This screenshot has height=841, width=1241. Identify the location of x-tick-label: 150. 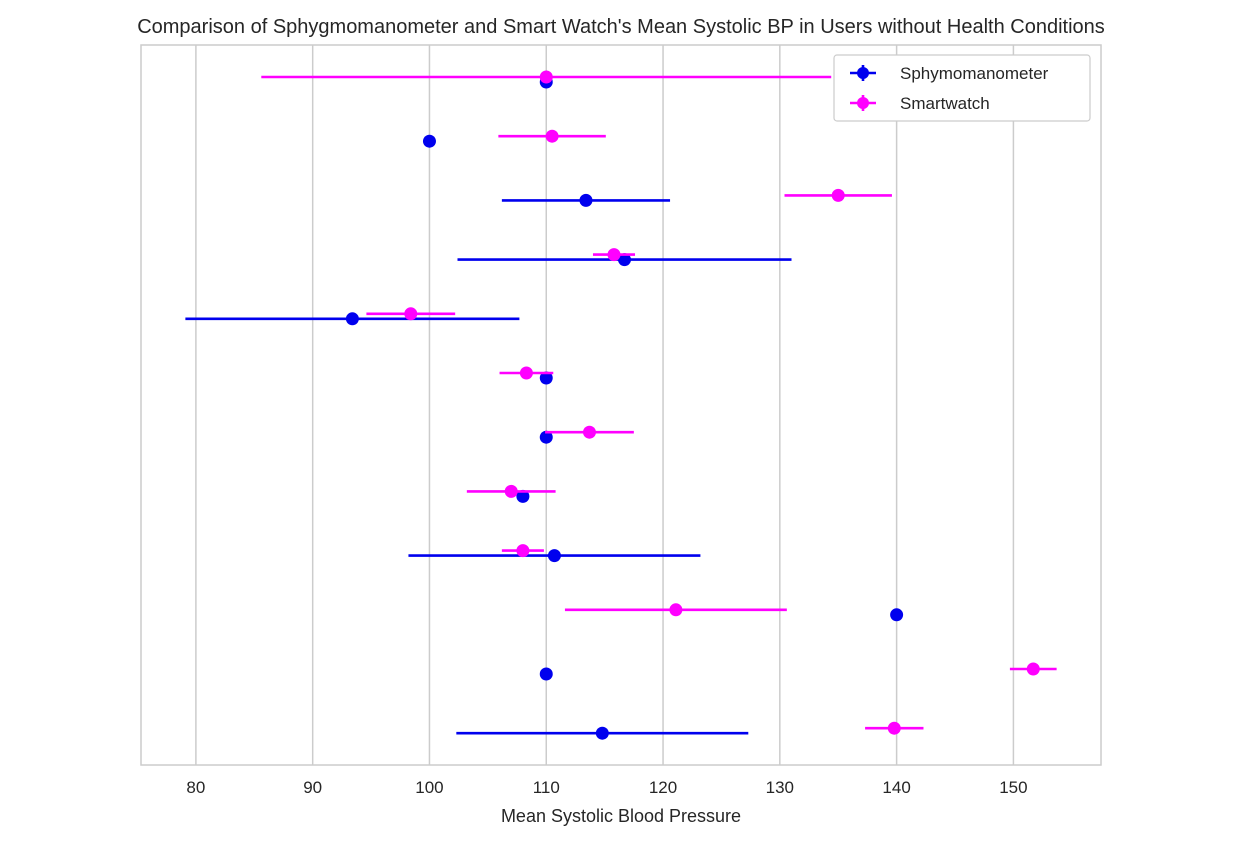
(1013, 787).